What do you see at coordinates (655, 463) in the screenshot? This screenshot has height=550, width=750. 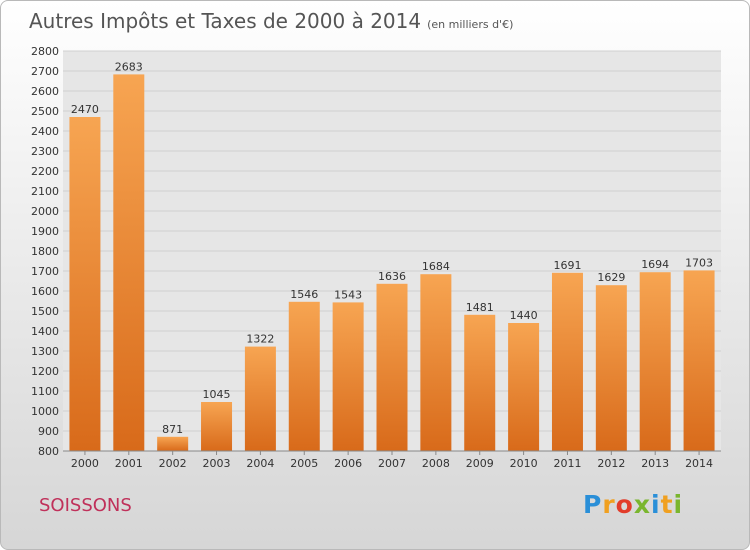 I see `x-tick-label: 2013` at bounding box center [655, 463].